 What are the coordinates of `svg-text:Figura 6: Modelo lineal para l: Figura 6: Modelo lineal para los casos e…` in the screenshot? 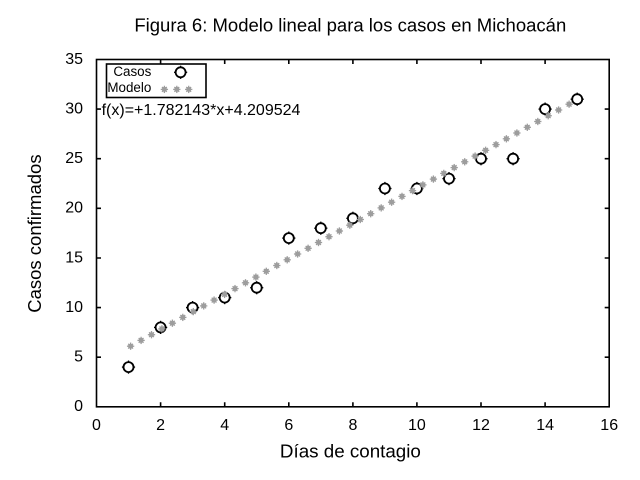 It's located at (350, 25).